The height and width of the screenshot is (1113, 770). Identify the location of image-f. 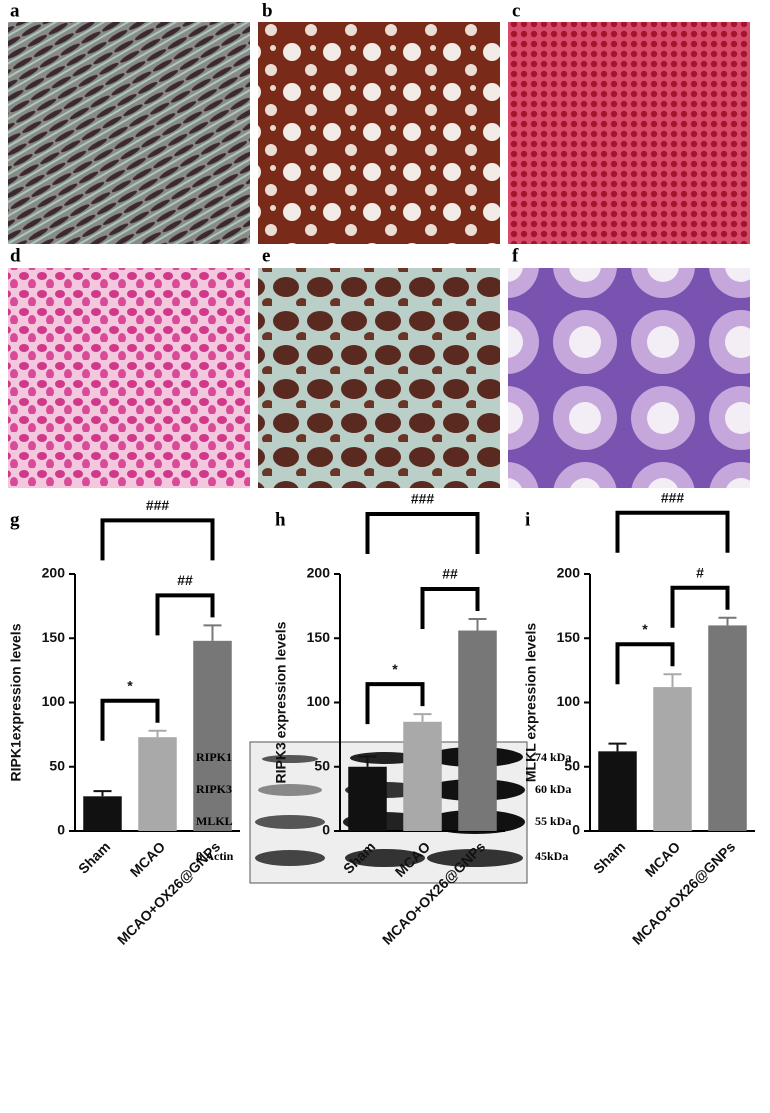
(629, 378).